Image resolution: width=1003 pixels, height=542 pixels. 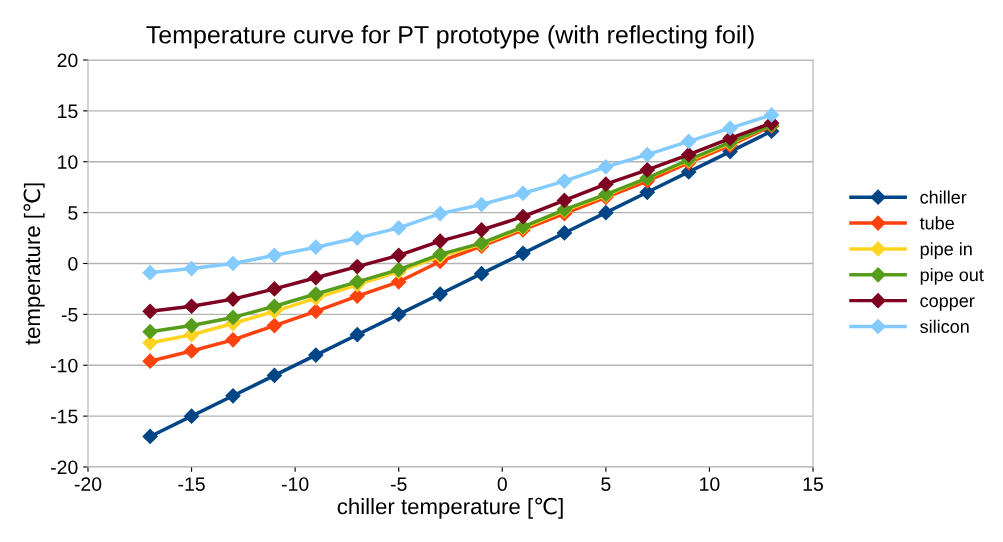 I want to click on x-tick-label: -5, so click(x=398, y=484).